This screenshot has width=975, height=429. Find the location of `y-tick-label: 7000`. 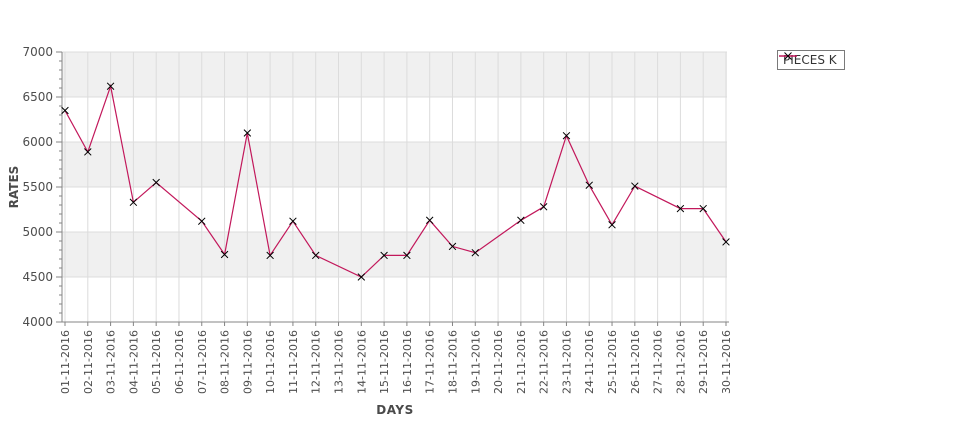

y-tick-label: 7000 is located at coordinates (37, 52).